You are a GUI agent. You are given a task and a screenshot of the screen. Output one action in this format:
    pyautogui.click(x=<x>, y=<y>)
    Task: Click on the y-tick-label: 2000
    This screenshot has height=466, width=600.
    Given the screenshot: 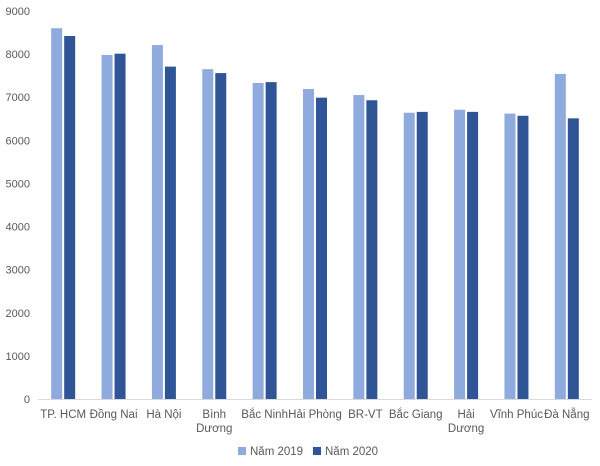 What is the action you would take?
    pyautogui.click(x=18, y=314)
    